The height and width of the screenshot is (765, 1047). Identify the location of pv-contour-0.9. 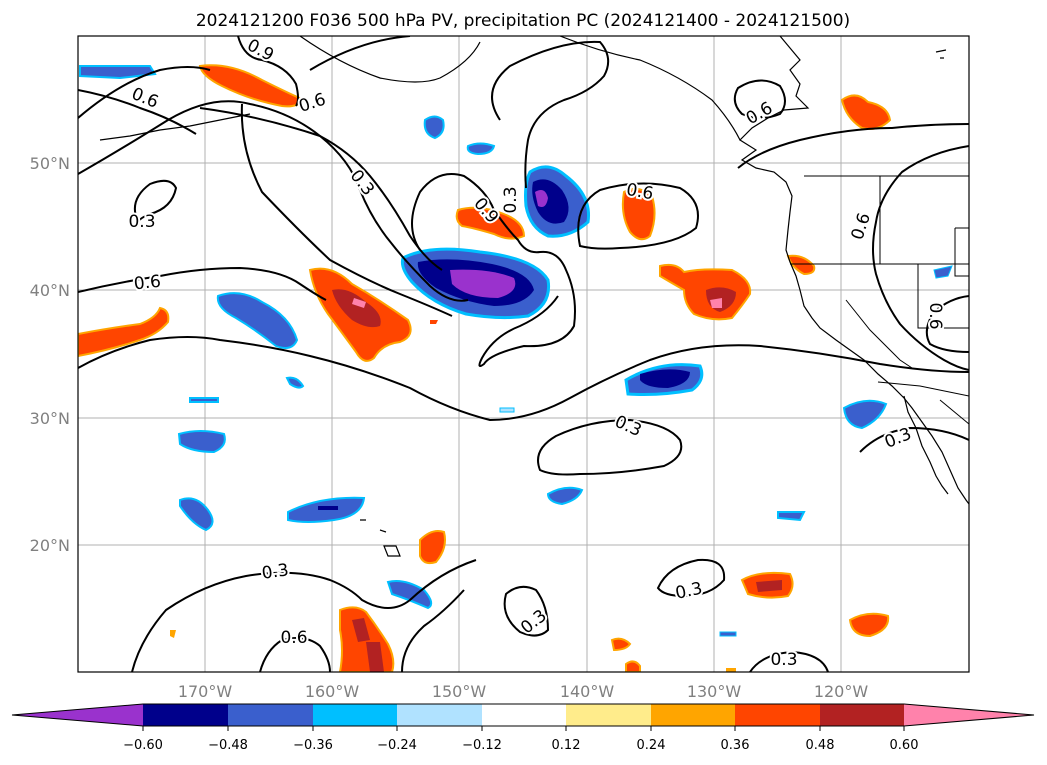
(493, 270).